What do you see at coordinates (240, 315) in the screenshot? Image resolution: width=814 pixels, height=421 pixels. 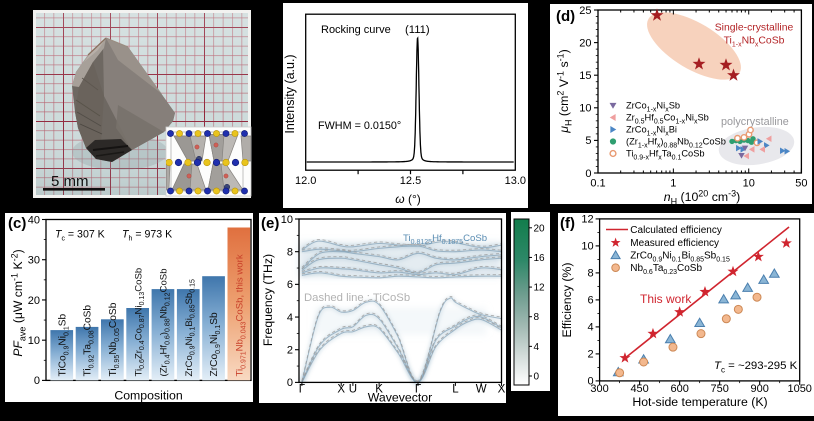 I see `svg-text: Ti0.971Nb0.043CoSb, this work` at bounding box center [240, 315].